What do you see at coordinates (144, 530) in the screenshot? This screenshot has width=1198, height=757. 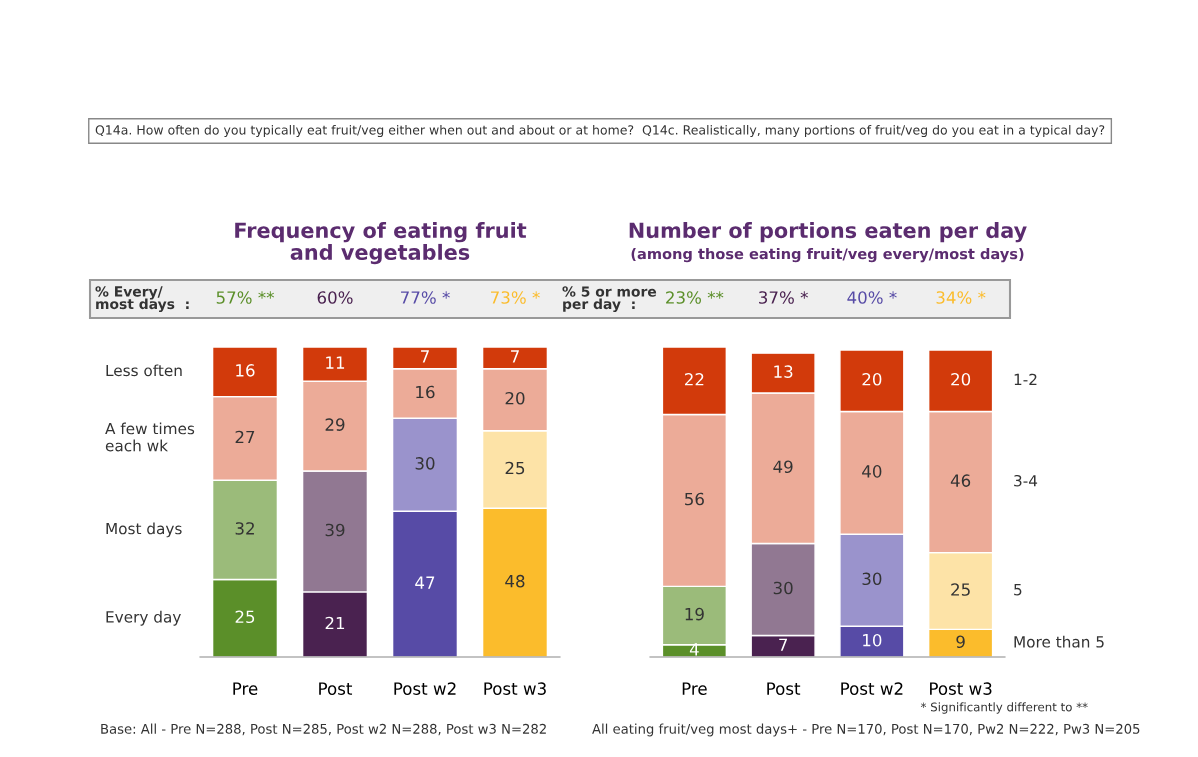 I see `text: Most days` at bounding box center [144, 530].